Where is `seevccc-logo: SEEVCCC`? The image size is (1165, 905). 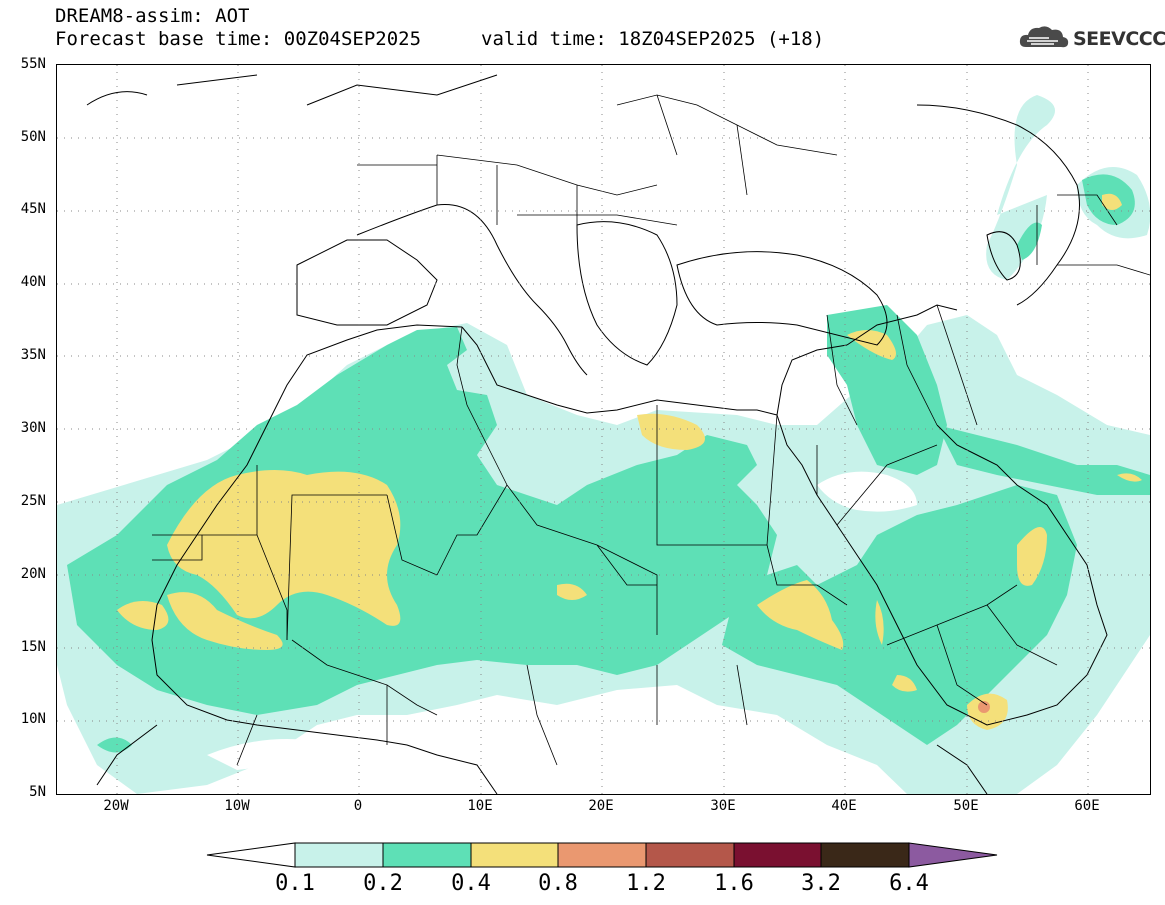 seevccc-logo: SEEVCCC is located at coordinates (1091, 39).